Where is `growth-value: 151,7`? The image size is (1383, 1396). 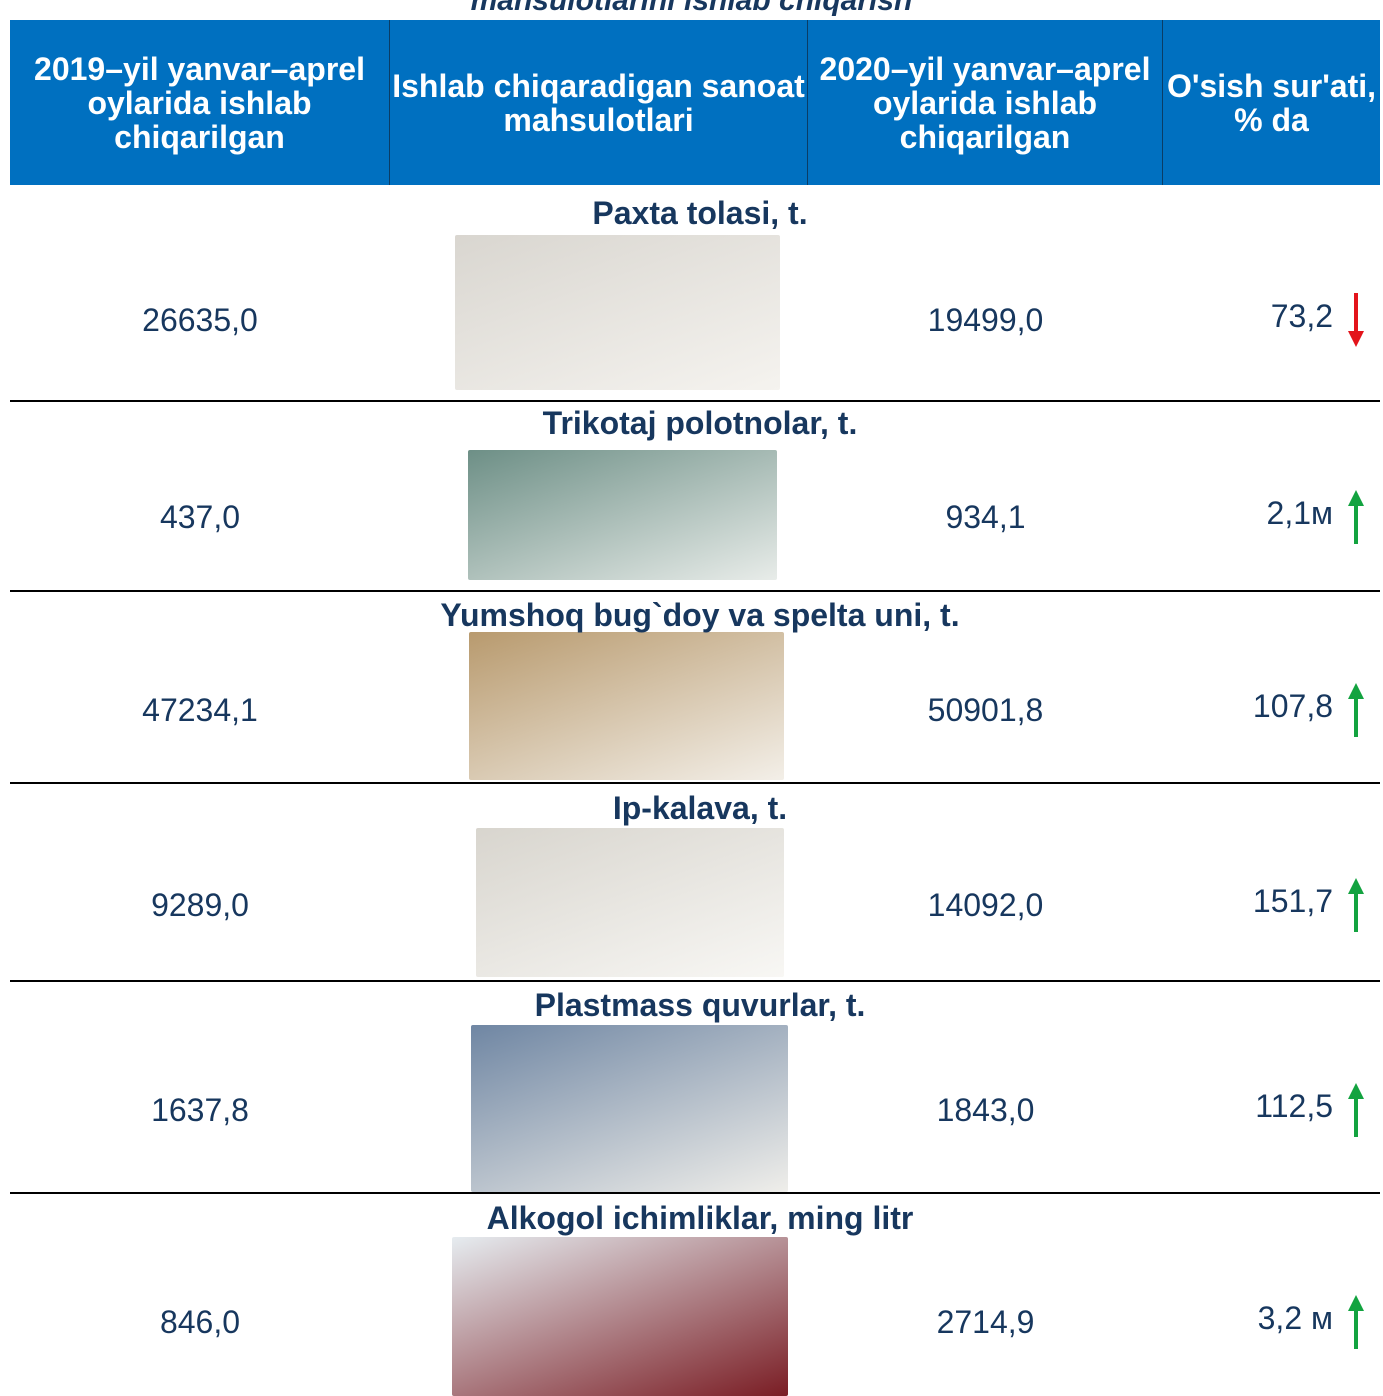
growth-value: 151,7 is located at coordinates (1292, 901).